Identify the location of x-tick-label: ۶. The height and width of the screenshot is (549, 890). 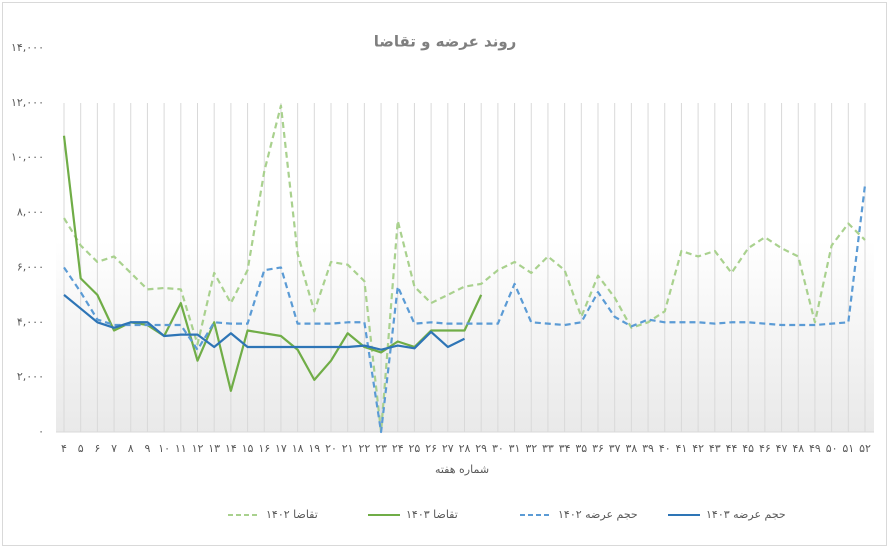
(97, 448).